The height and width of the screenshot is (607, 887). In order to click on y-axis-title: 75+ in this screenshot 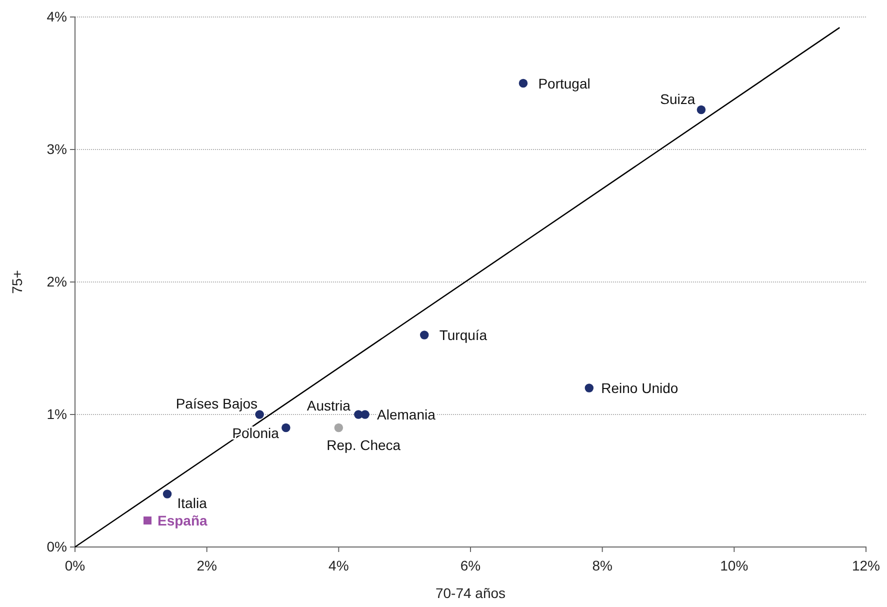, I will do `click(17, 282)`.